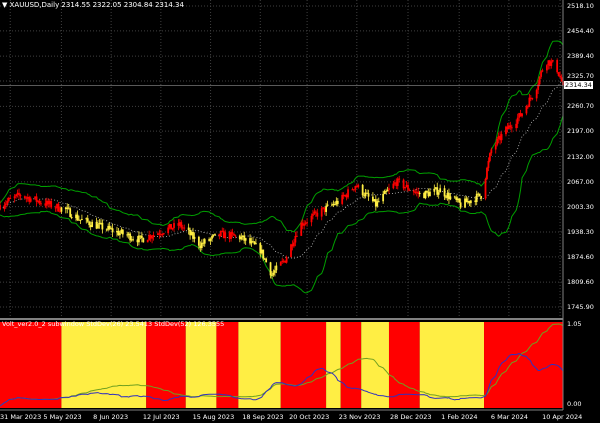  I want to click on time-tick-label: 1 Feb 2024, so click(459, 417).